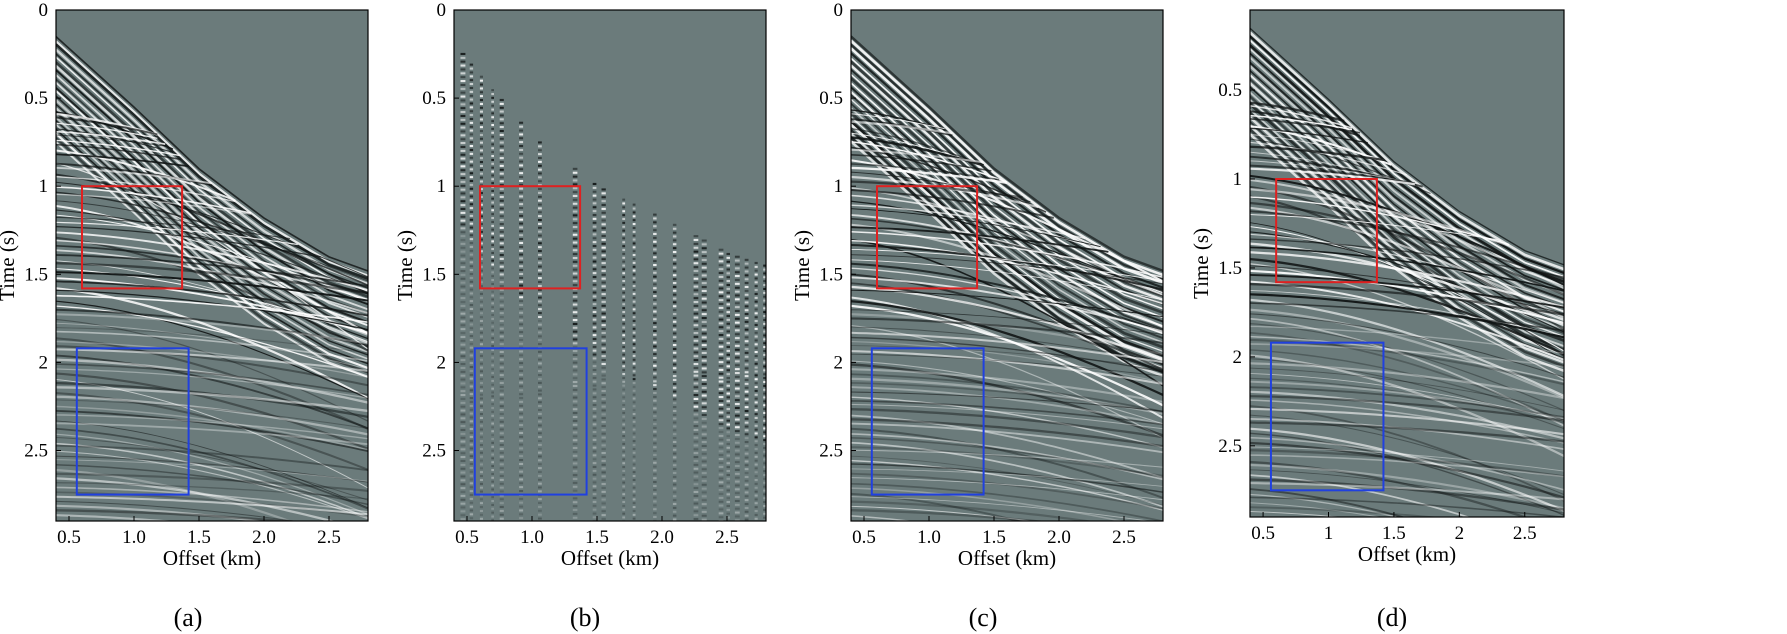 The height and width of the screenshot is (634, 1787). Describe the element at coordinates (434, 98) in the screenshot. I see `y-tick-label: 0.5` at that location.